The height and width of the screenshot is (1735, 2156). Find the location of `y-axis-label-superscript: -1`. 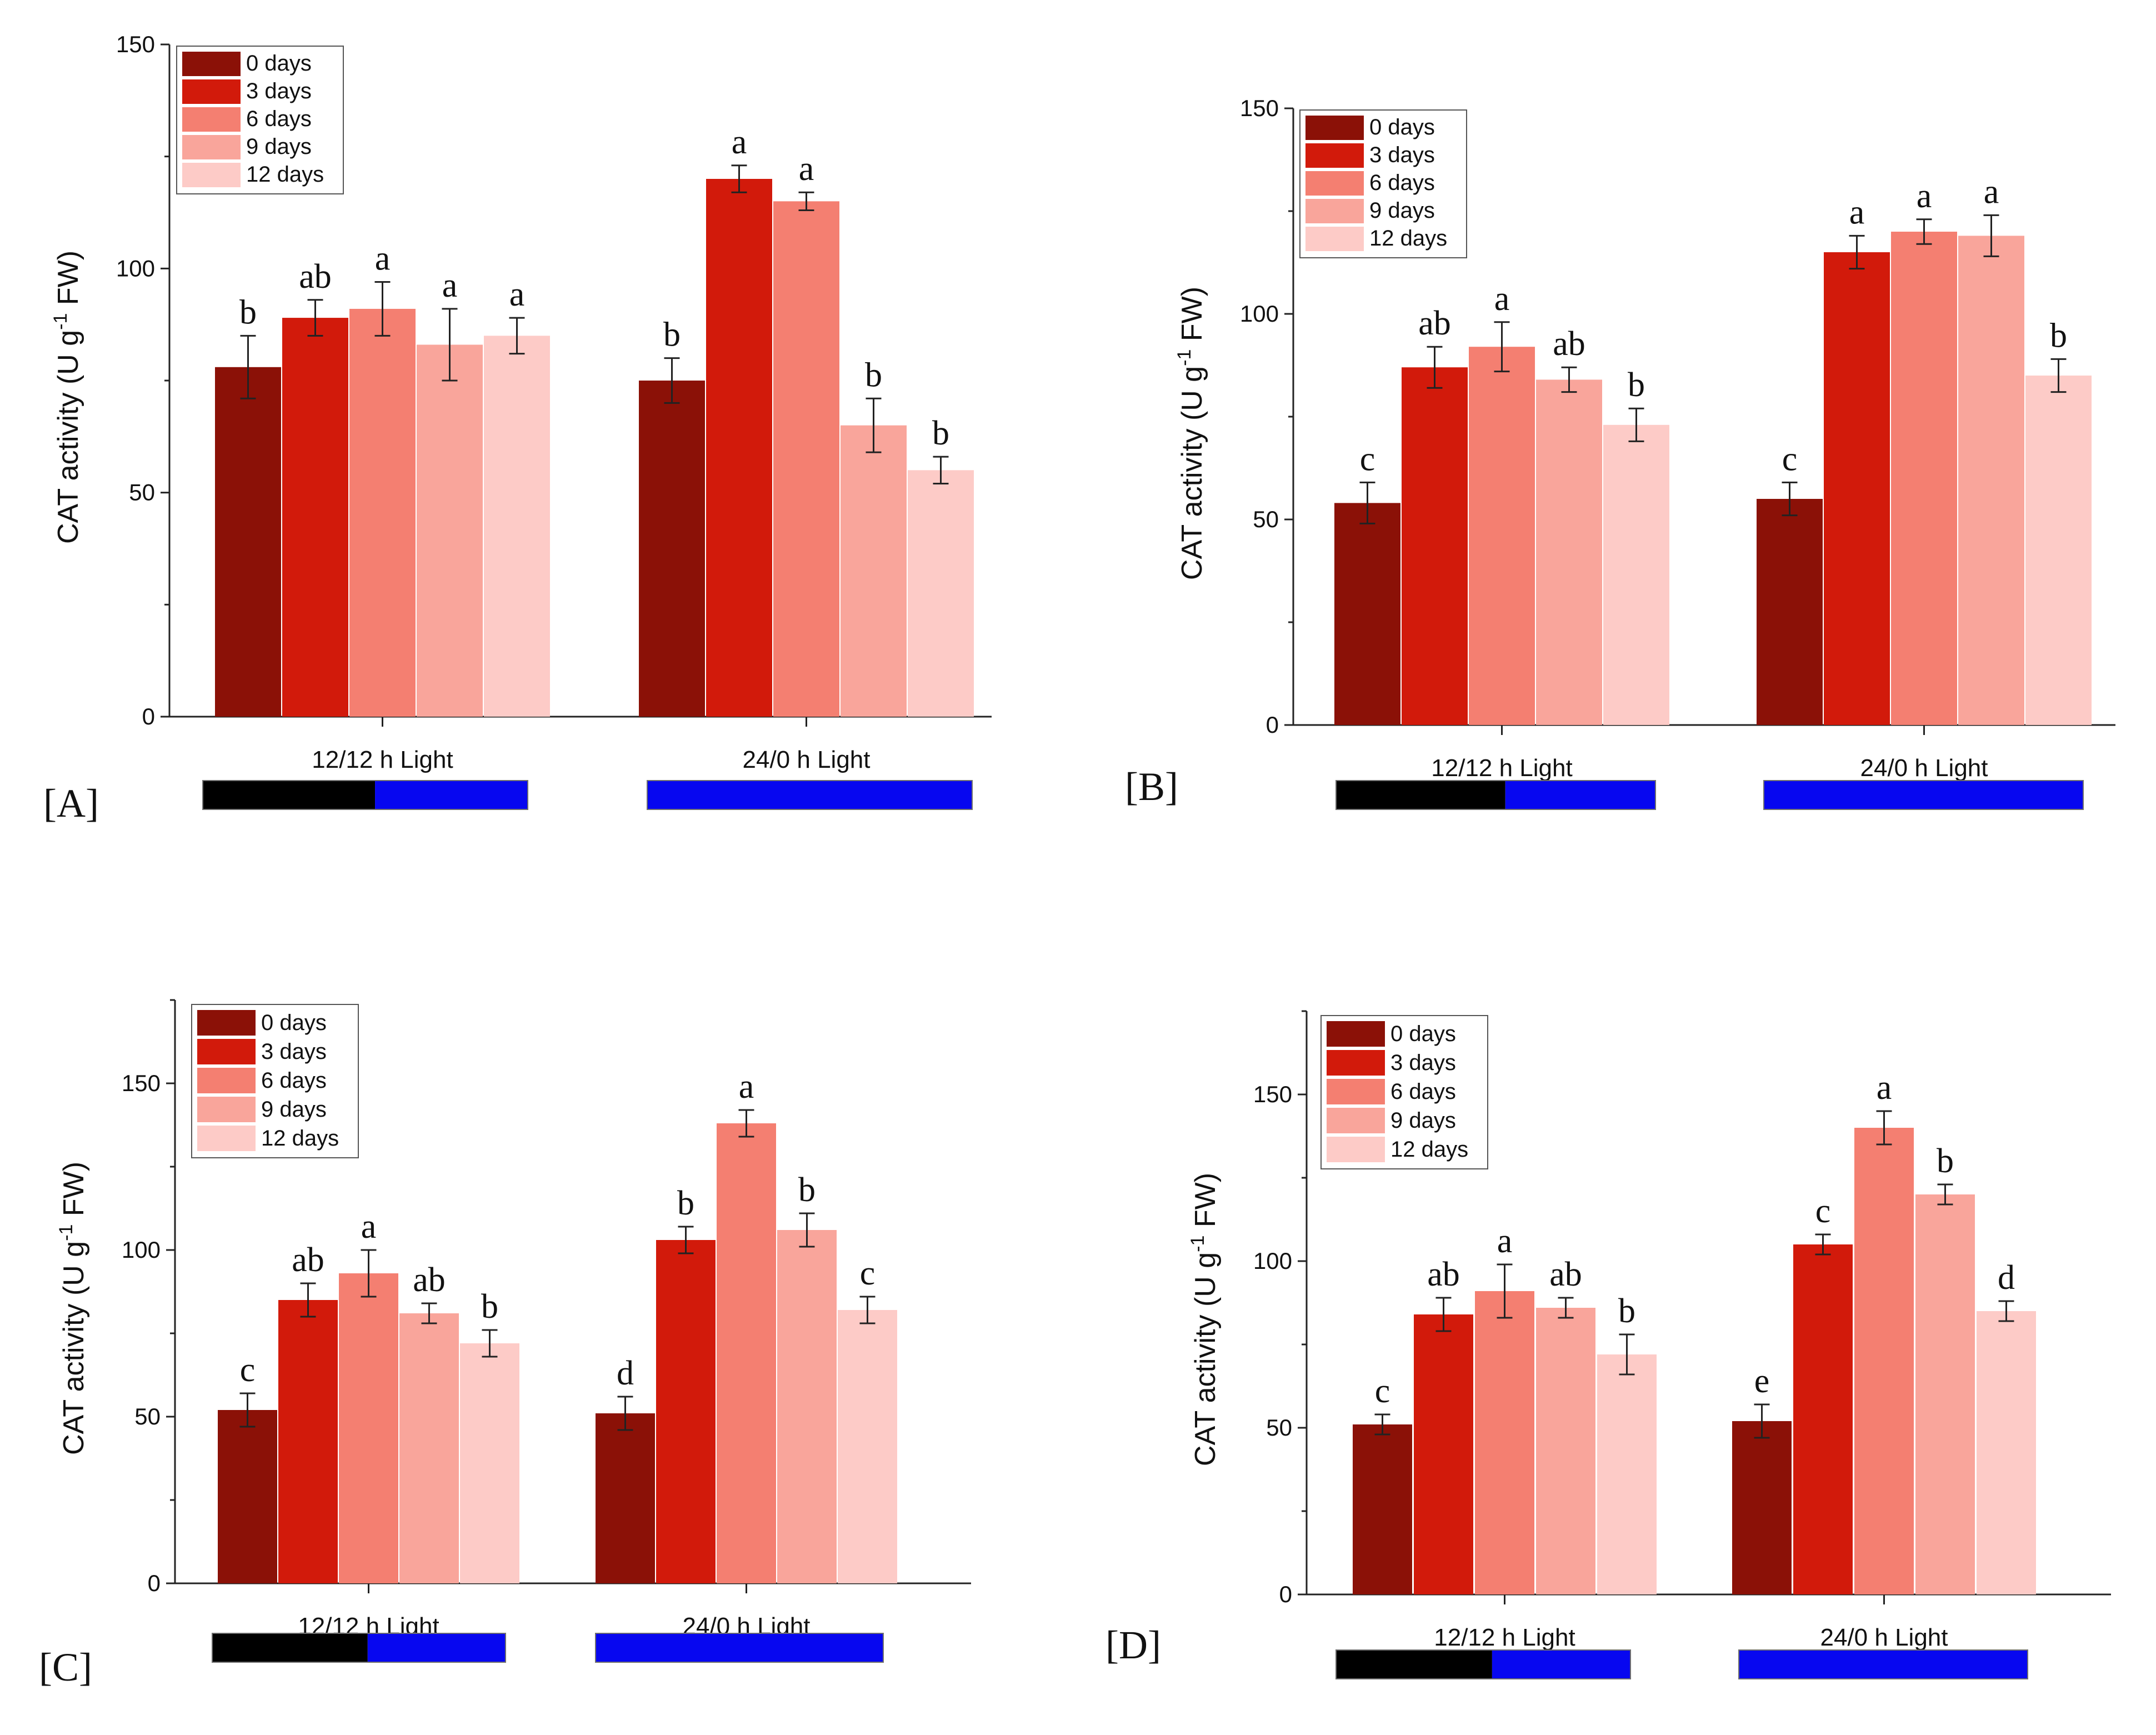

y-axis-label-superscript: -1 is located at coordinates (66, 1232).